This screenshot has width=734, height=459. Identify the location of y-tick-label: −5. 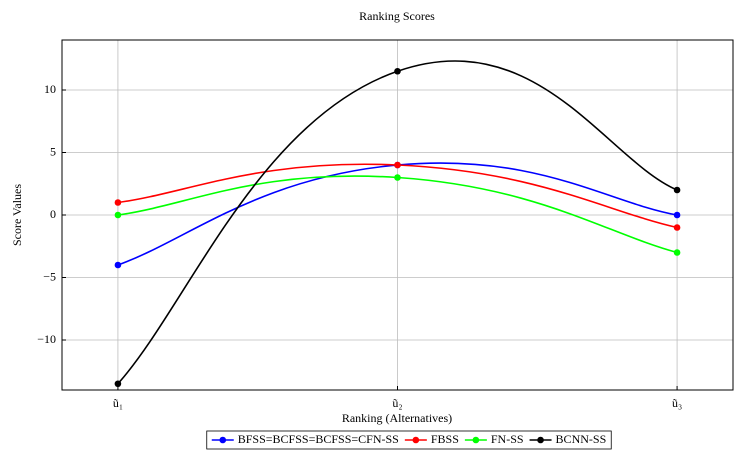
(49, 276).